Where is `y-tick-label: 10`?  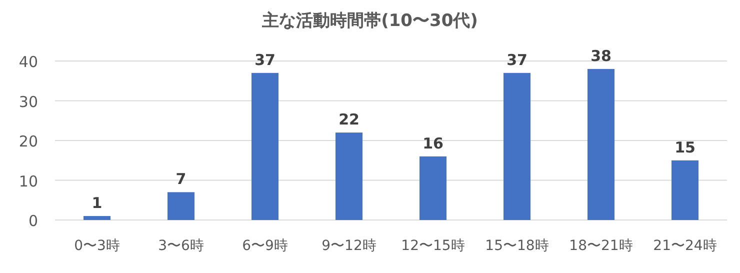
y-tick-label: 10 is located at coordinates (28, 181).